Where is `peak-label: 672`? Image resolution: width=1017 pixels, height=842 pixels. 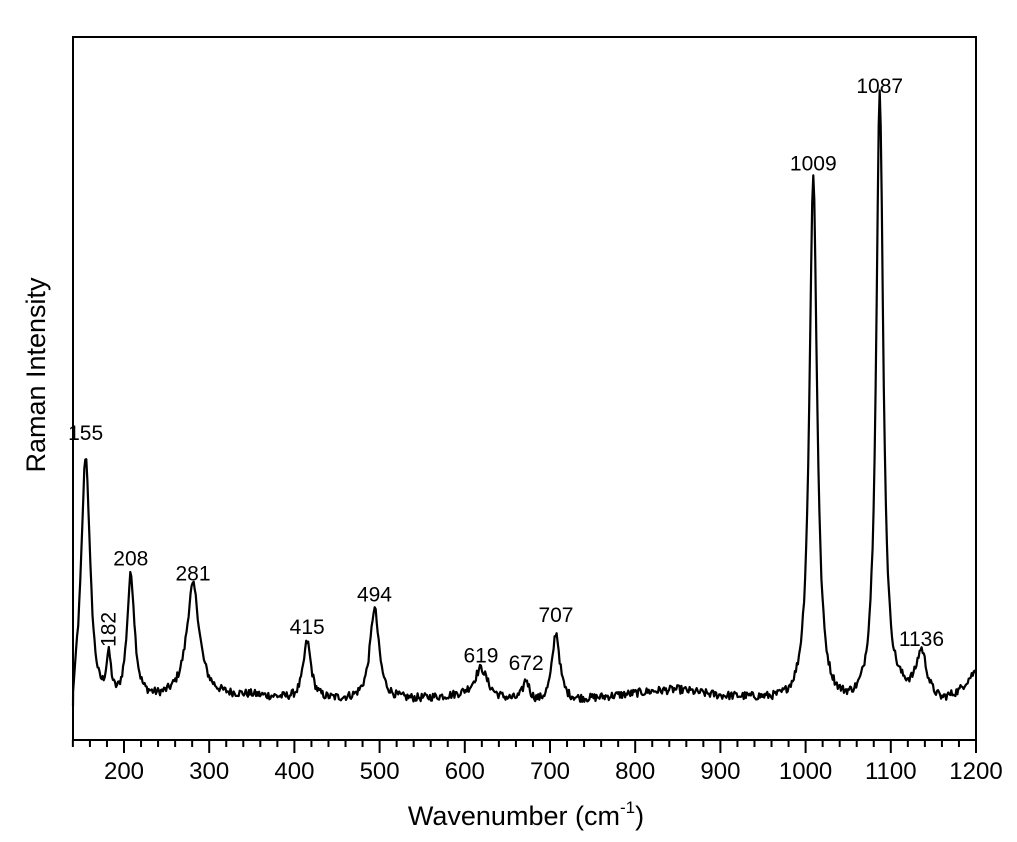
peak-label: 672 is located at coordinates (526, 663).